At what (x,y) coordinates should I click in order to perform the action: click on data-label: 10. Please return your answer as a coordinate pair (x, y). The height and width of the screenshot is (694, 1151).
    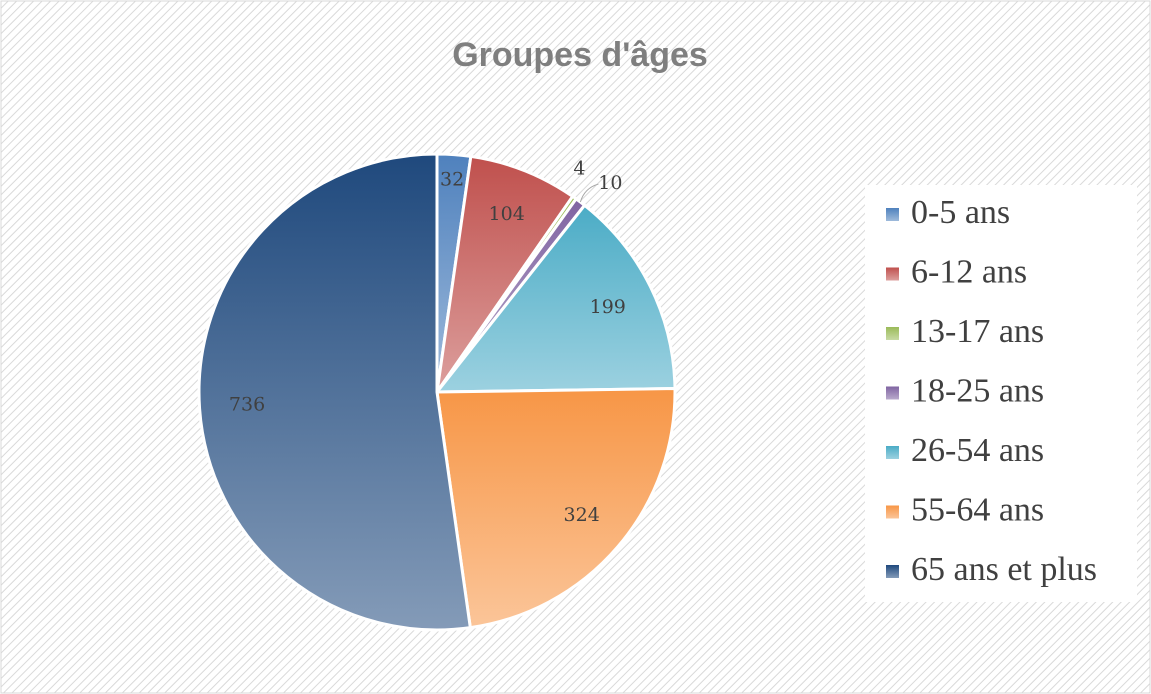
    Looking at the image, I should click on (610, 183).